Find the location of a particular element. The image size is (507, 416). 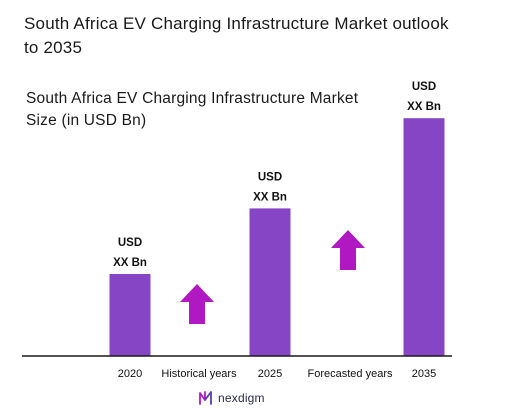

x-tick-2035: 2035 is located at coordinates (424, 374).